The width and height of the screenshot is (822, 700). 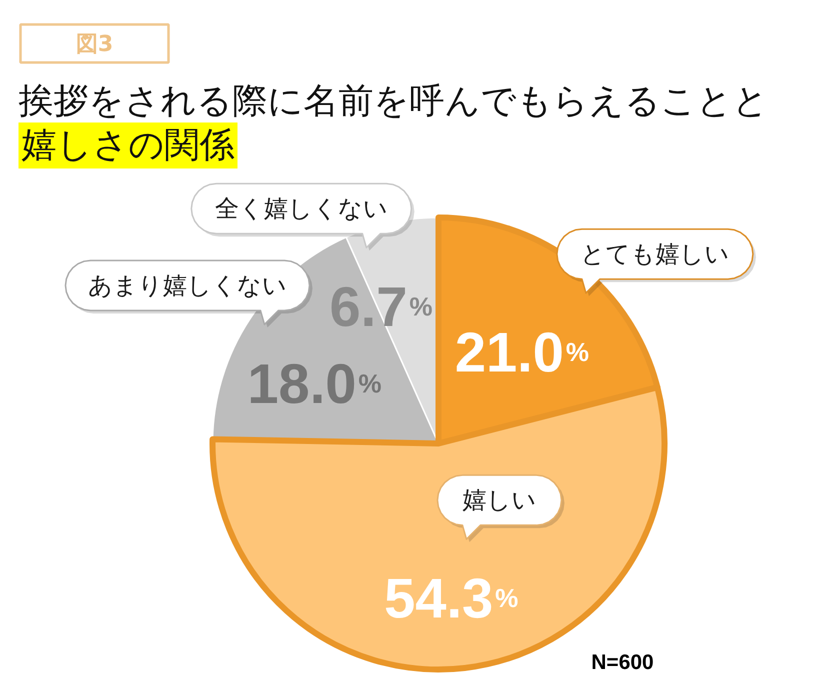 I want to click on text: N=600, so click(x=622, y=662).